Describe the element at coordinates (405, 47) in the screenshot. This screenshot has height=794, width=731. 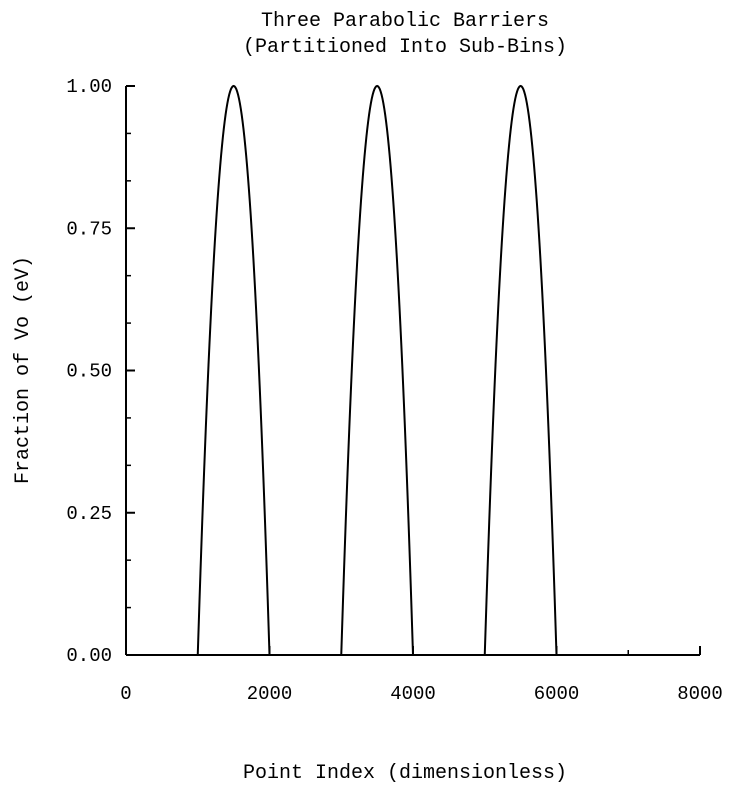
I see `chart-subtitle: (Partitioned Into Sub-Bins)` at that location.